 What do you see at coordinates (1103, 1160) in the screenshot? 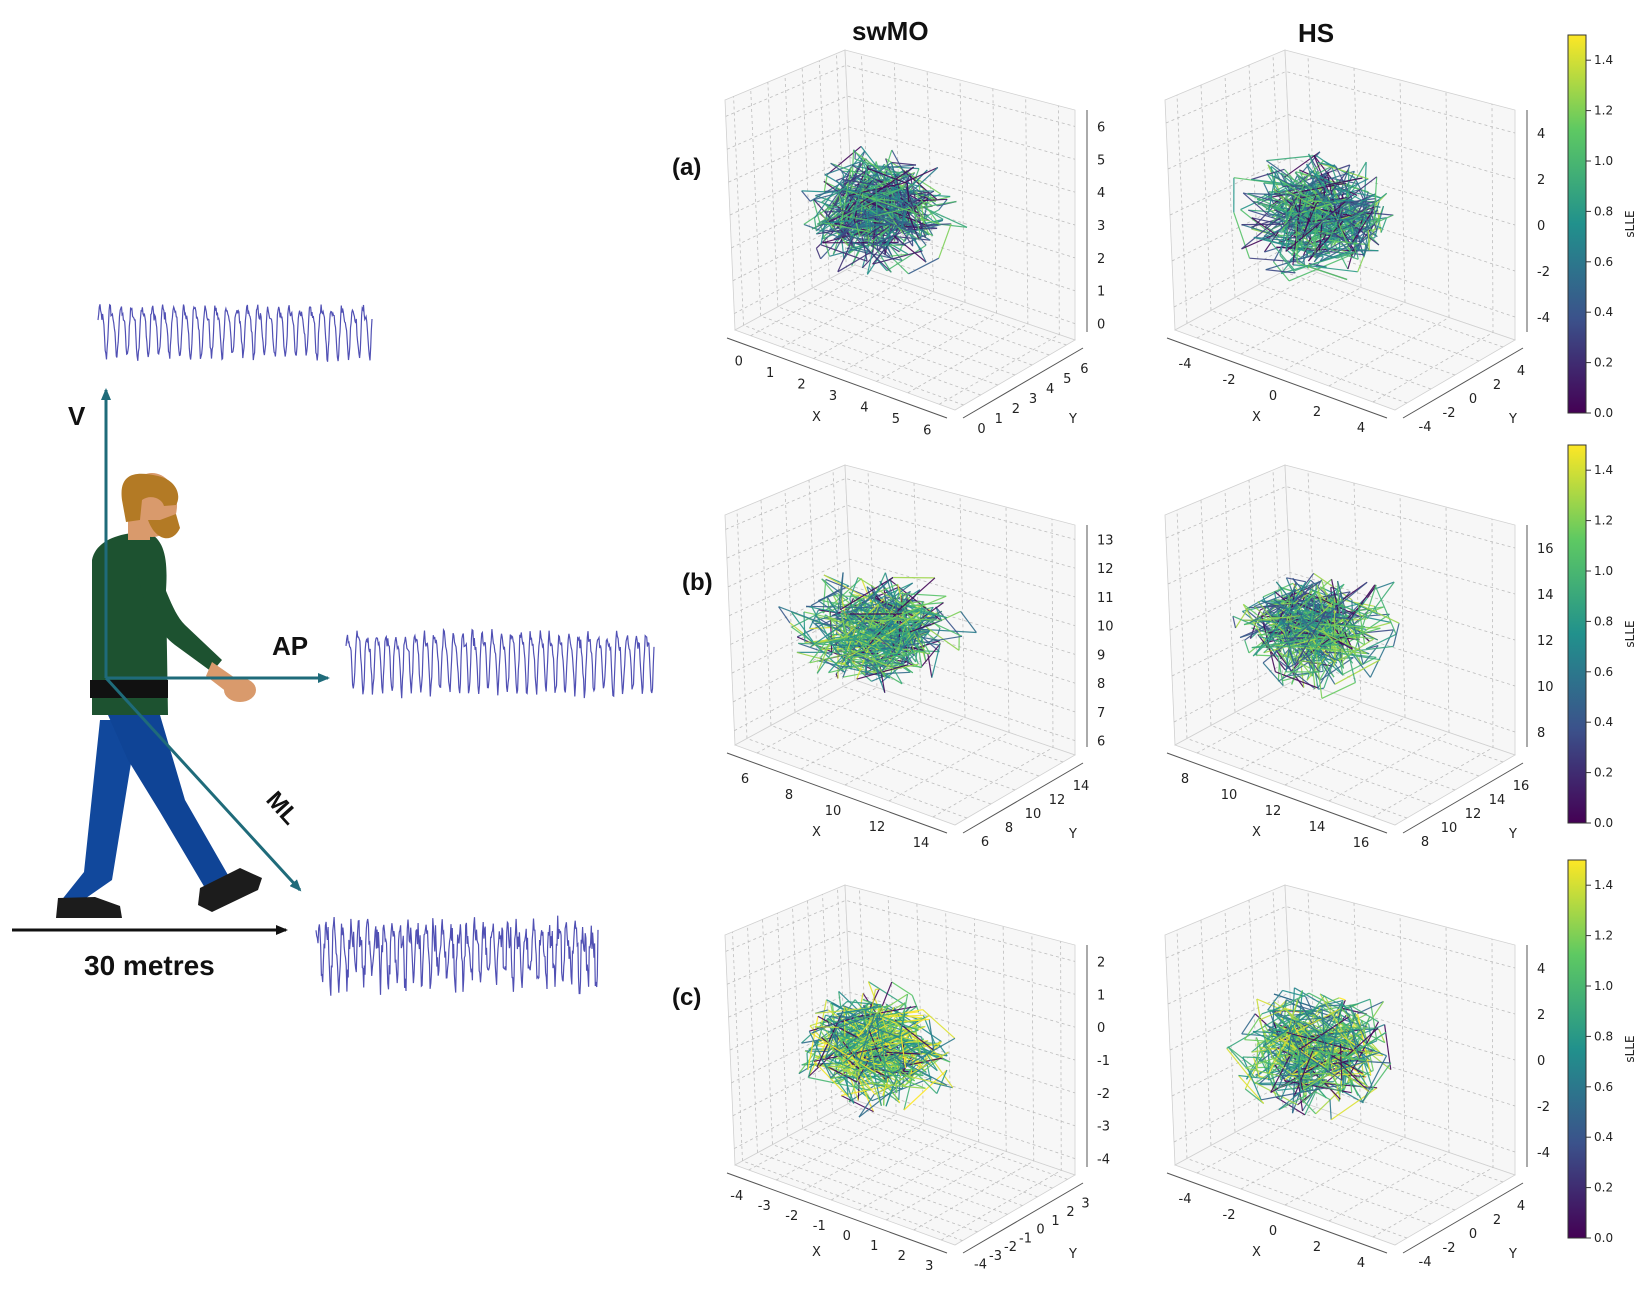
I see `z-tick-label: -4` at bounding box center [1103, 1160].